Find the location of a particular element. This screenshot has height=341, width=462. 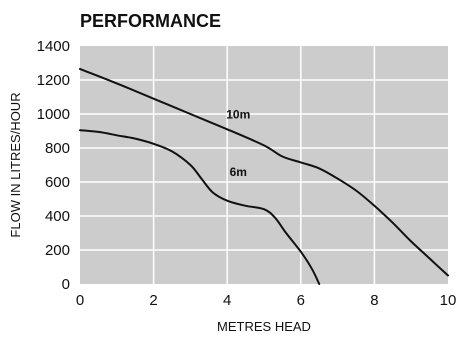

x-tick-6: 6 is located at coordinates (301, 300).